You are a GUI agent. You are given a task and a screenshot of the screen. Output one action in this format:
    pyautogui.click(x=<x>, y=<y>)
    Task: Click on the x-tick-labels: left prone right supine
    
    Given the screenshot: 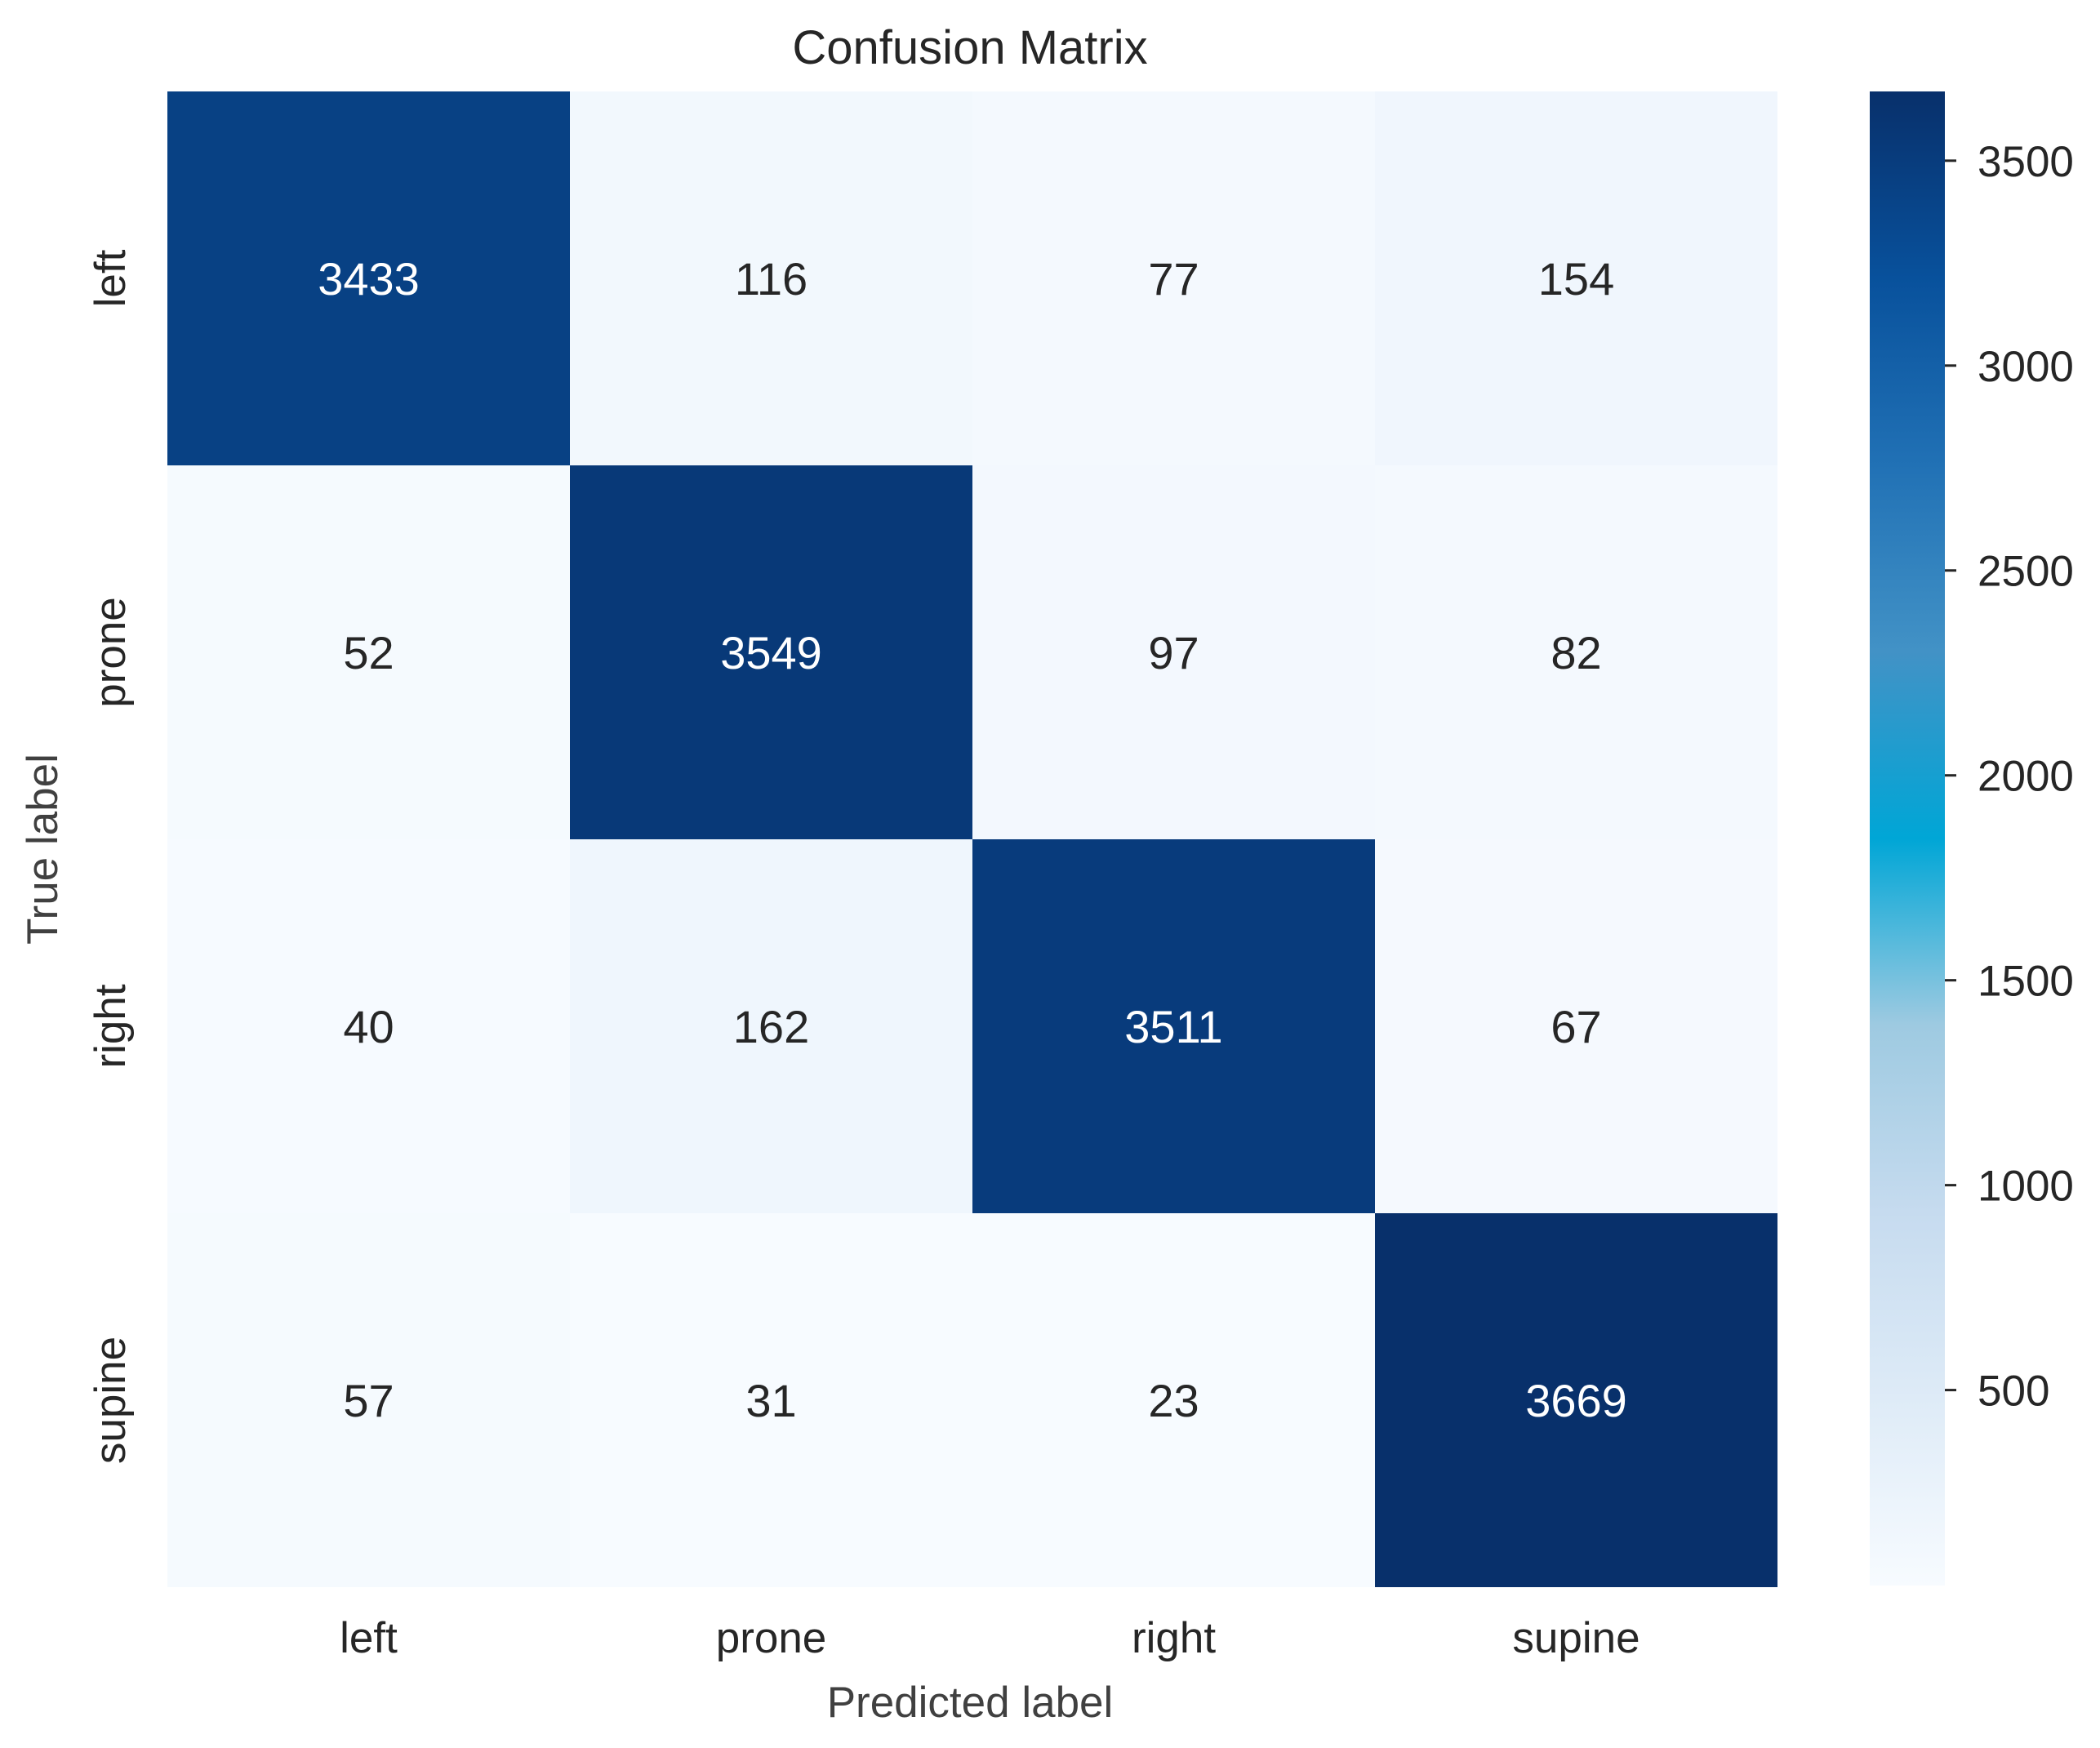 What is the action you would take?
    pyautogui.click(x=990, y=1638)
    